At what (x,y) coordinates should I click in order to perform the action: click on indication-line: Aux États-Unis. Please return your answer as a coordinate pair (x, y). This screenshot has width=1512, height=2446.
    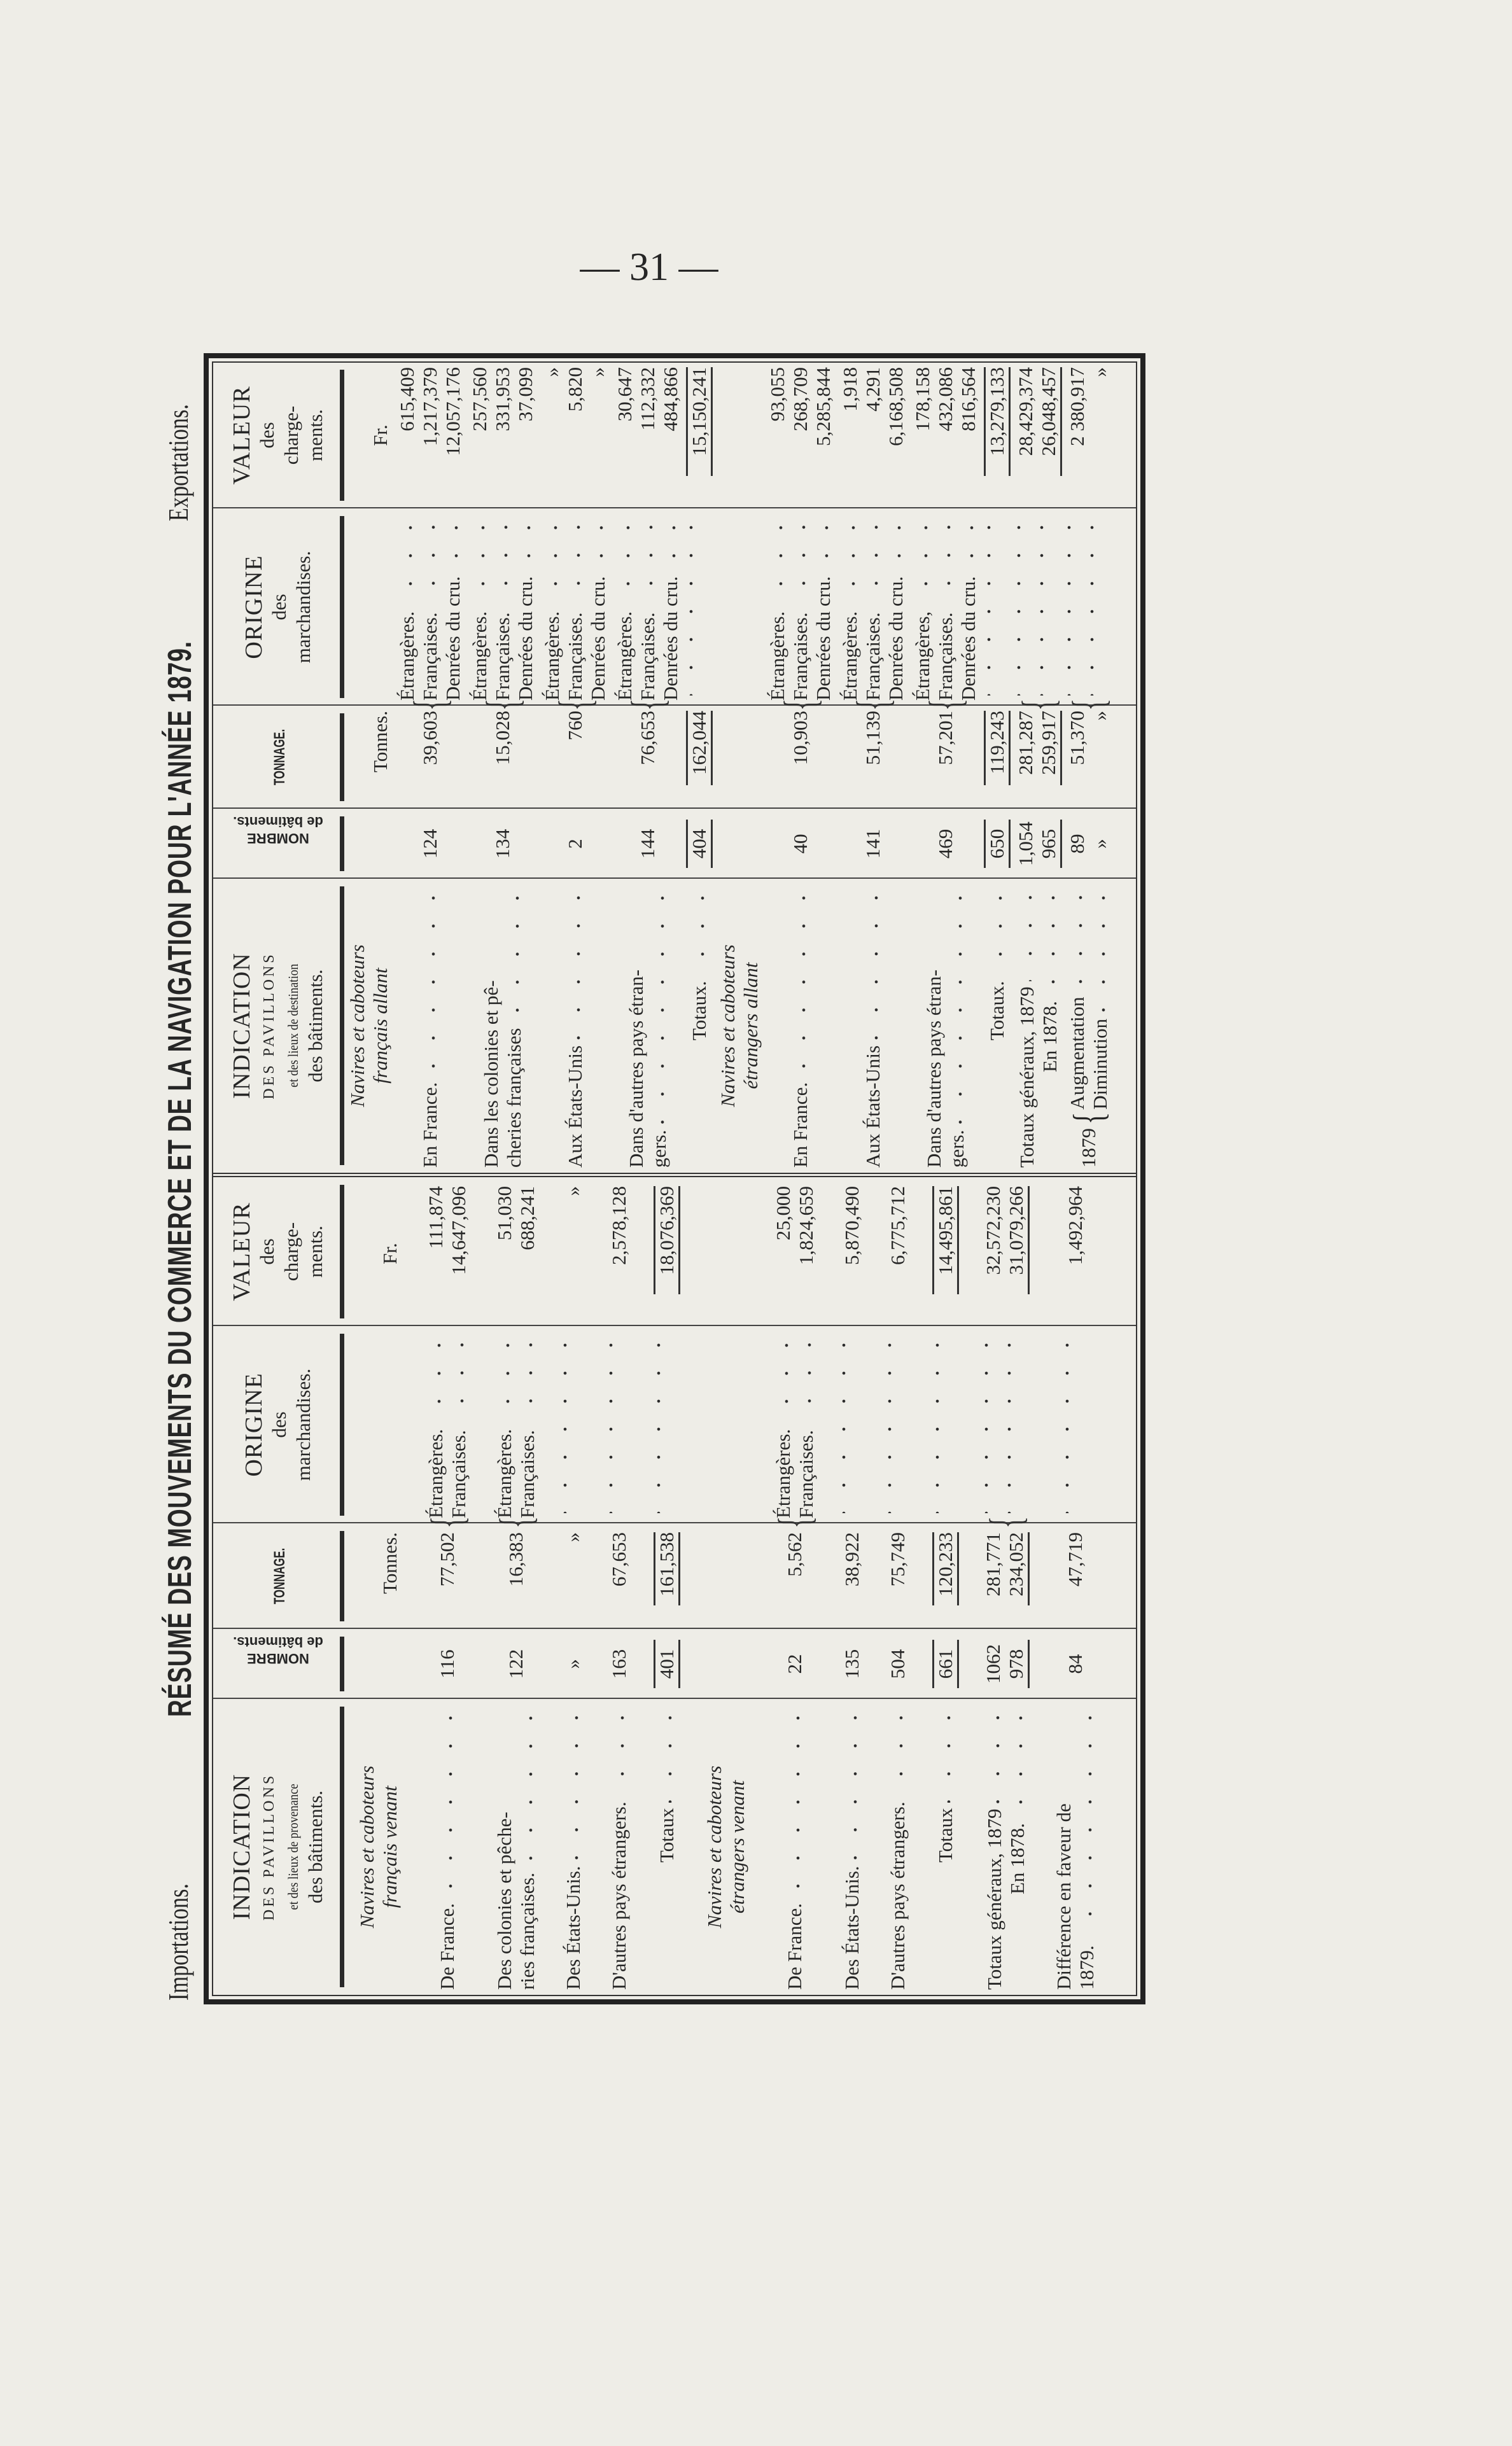
    Looking at the image, I should click on (873, 1026).